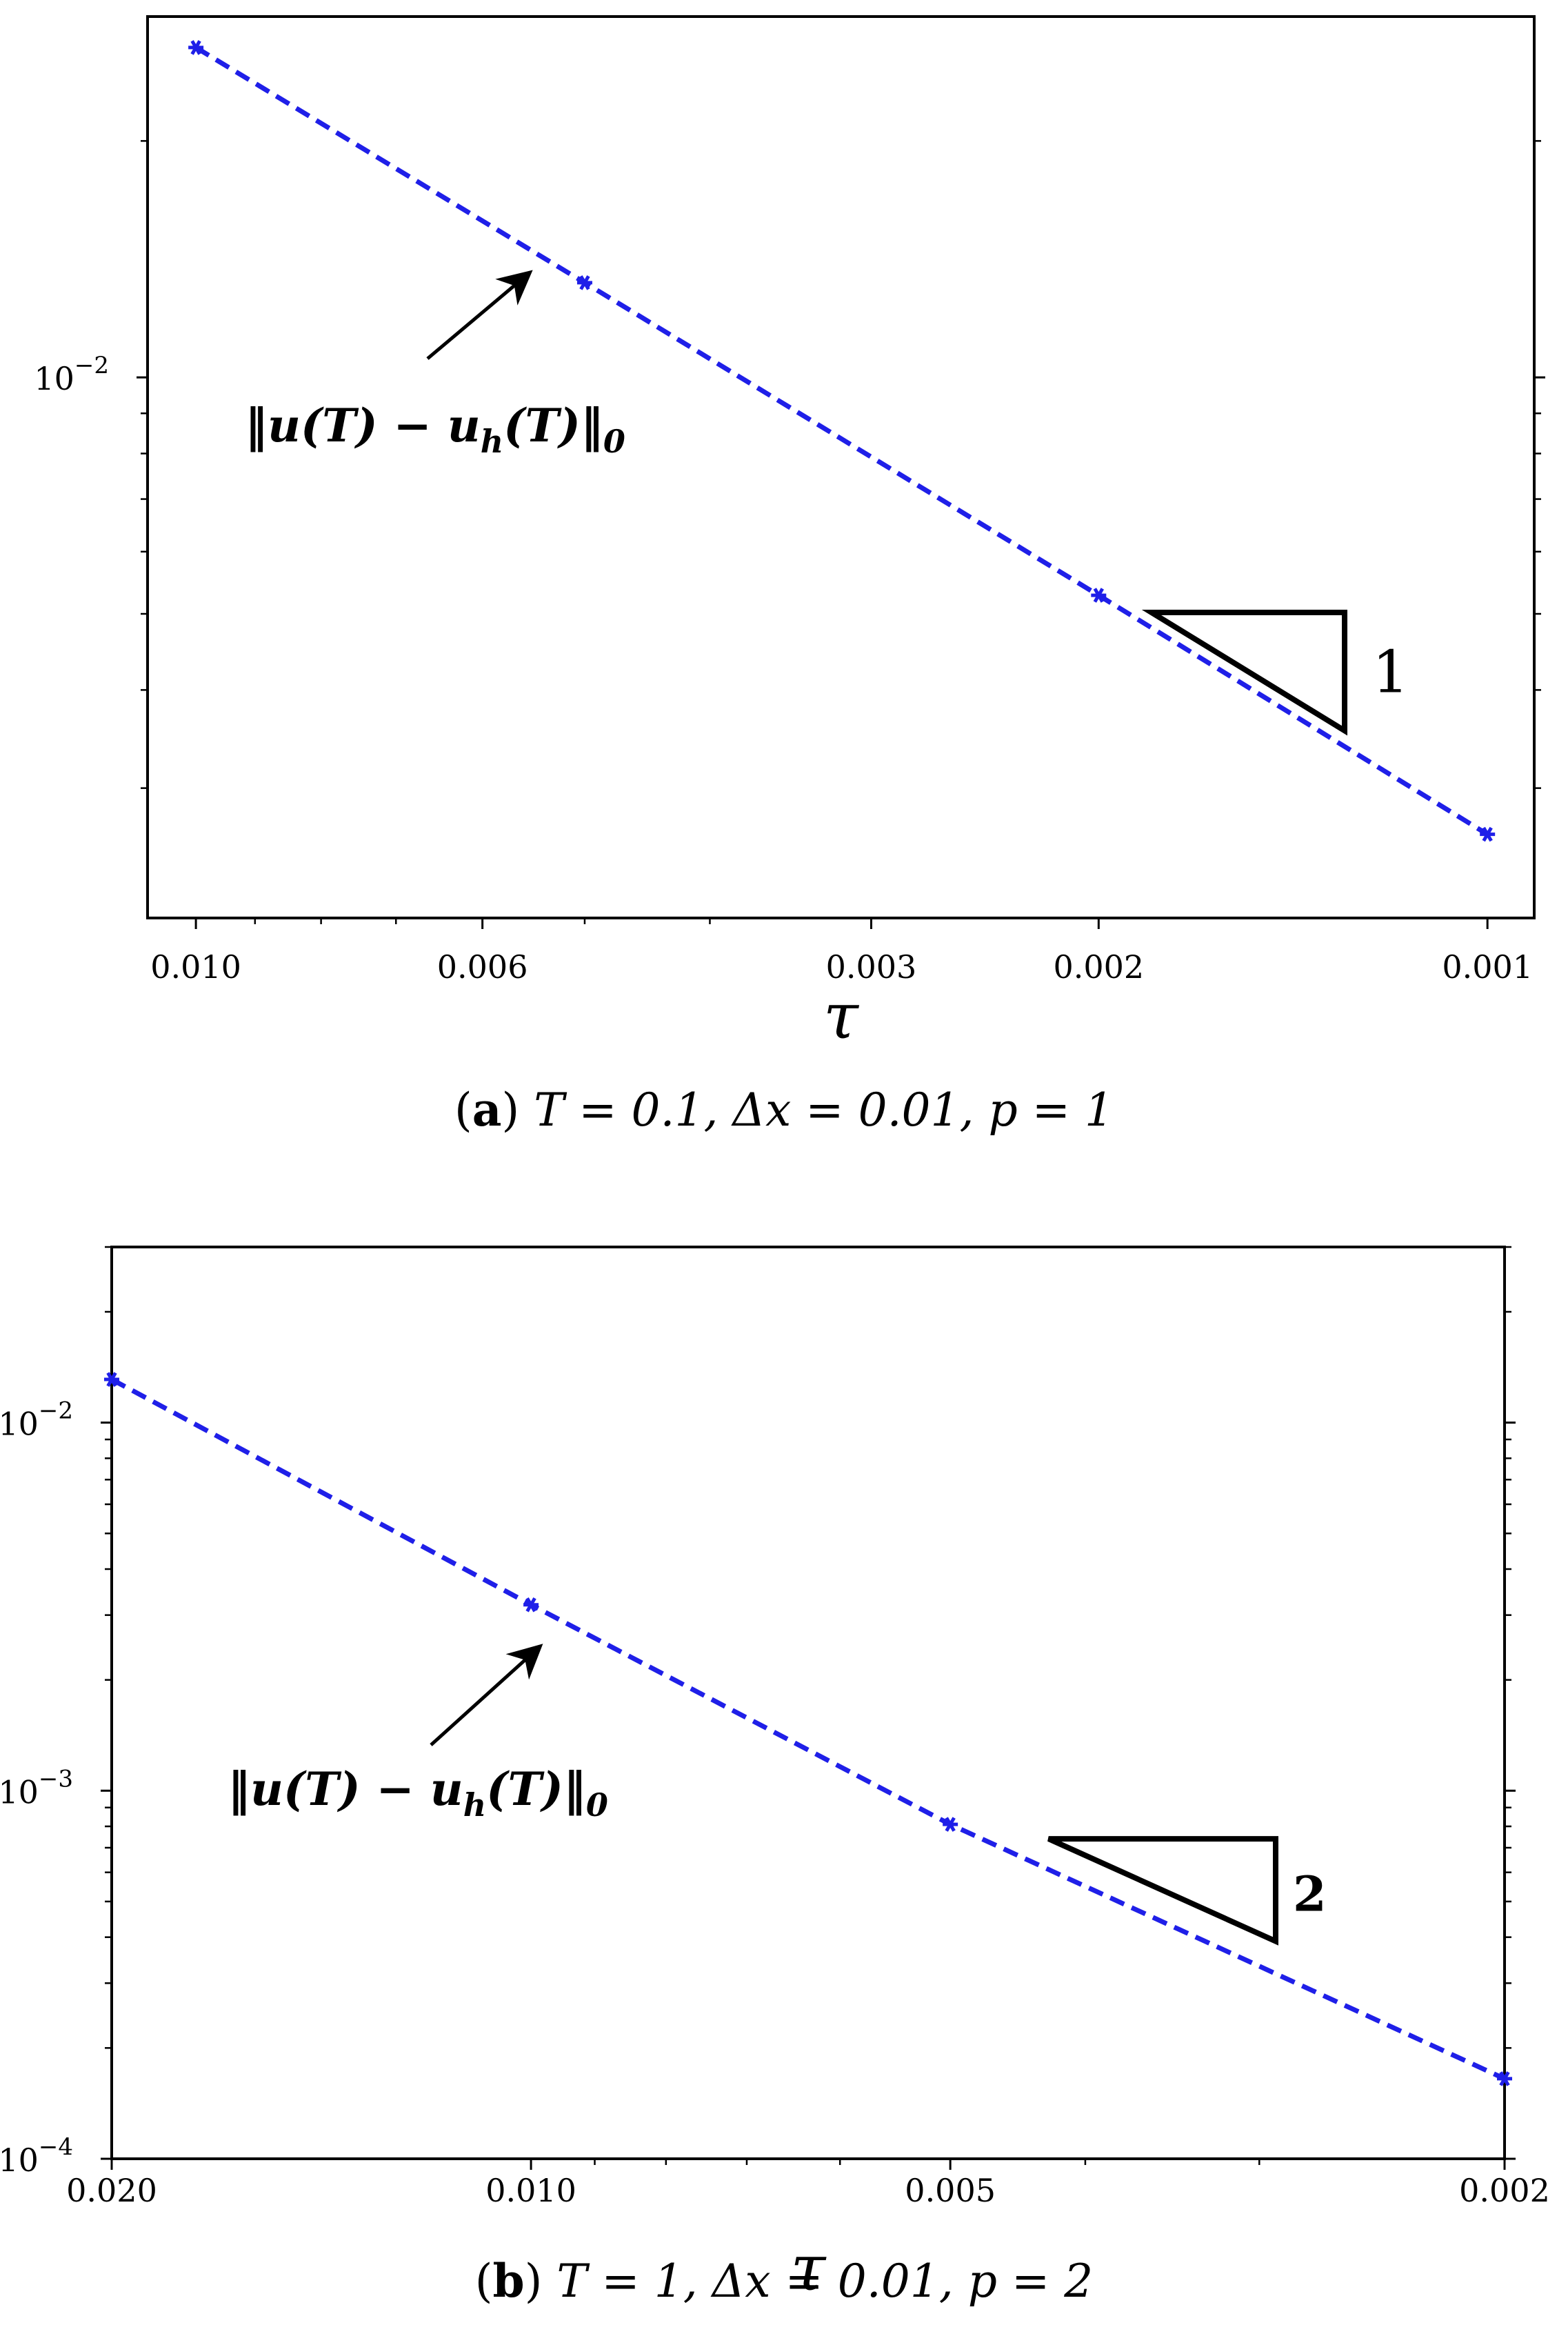 The height and width of the screenshot is (2345, 1568). Describe the element at coordinates (508, 2281) in the screenshot. I see `caption-b-letter: b` at that location.